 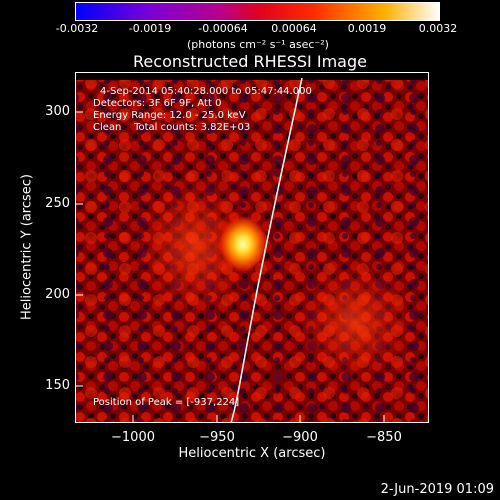 I want to click on colorbar-tick: 0.00064, so click(x=294, y=28).